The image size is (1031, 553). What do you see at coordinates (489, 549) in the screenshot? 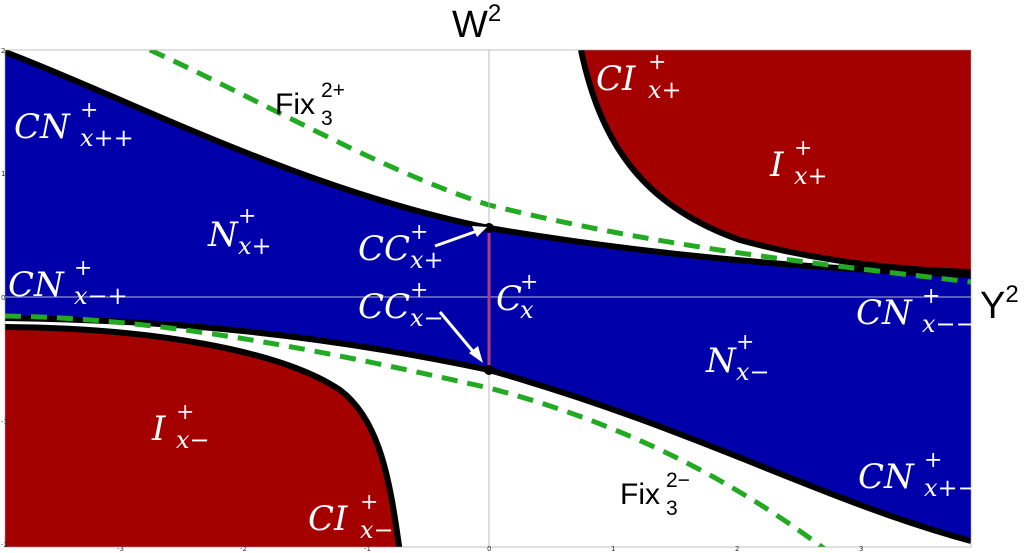
I see `x-tick: 0` at bounding box center [489, 549].